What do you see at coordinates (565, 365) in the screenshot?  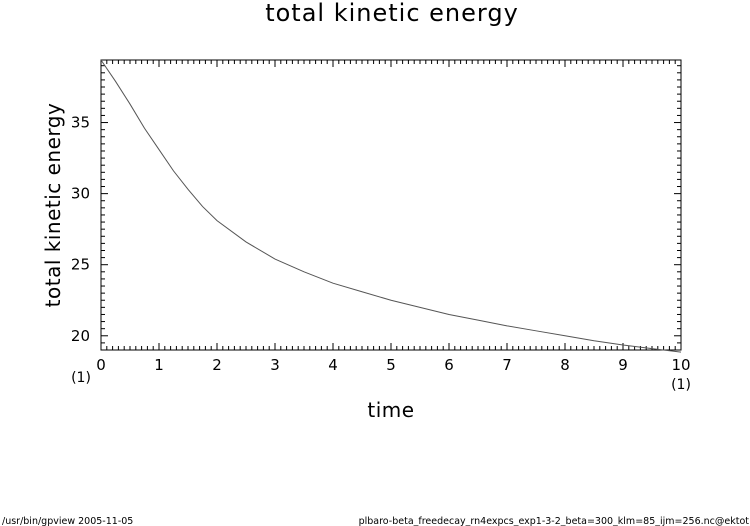 I see `x-tick-label: 8` at bounding box center [565, 365].